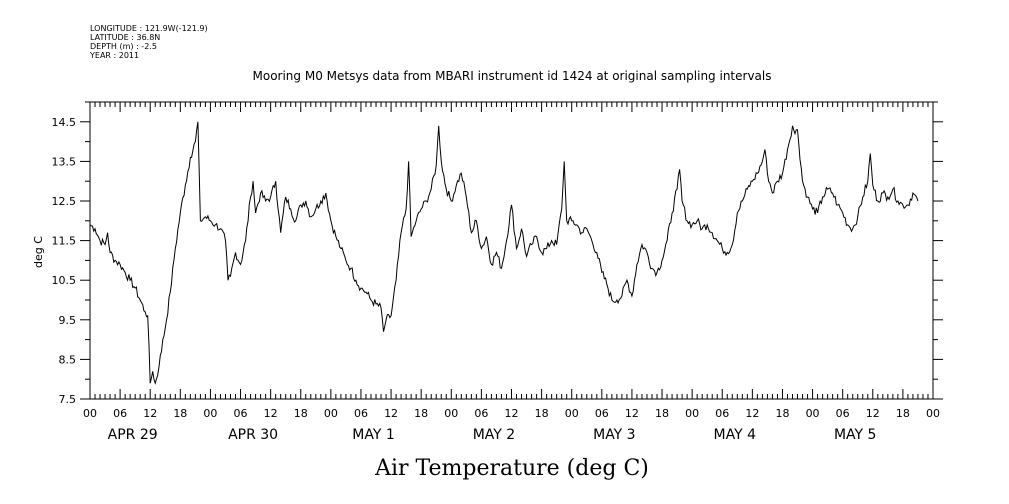 The width and height of the screenshot is (1009, 504). What do you see at coordinates (373, 435) in the screenshot?
I see `x-day-label: MAY 1` at bounding box center [373, 435].